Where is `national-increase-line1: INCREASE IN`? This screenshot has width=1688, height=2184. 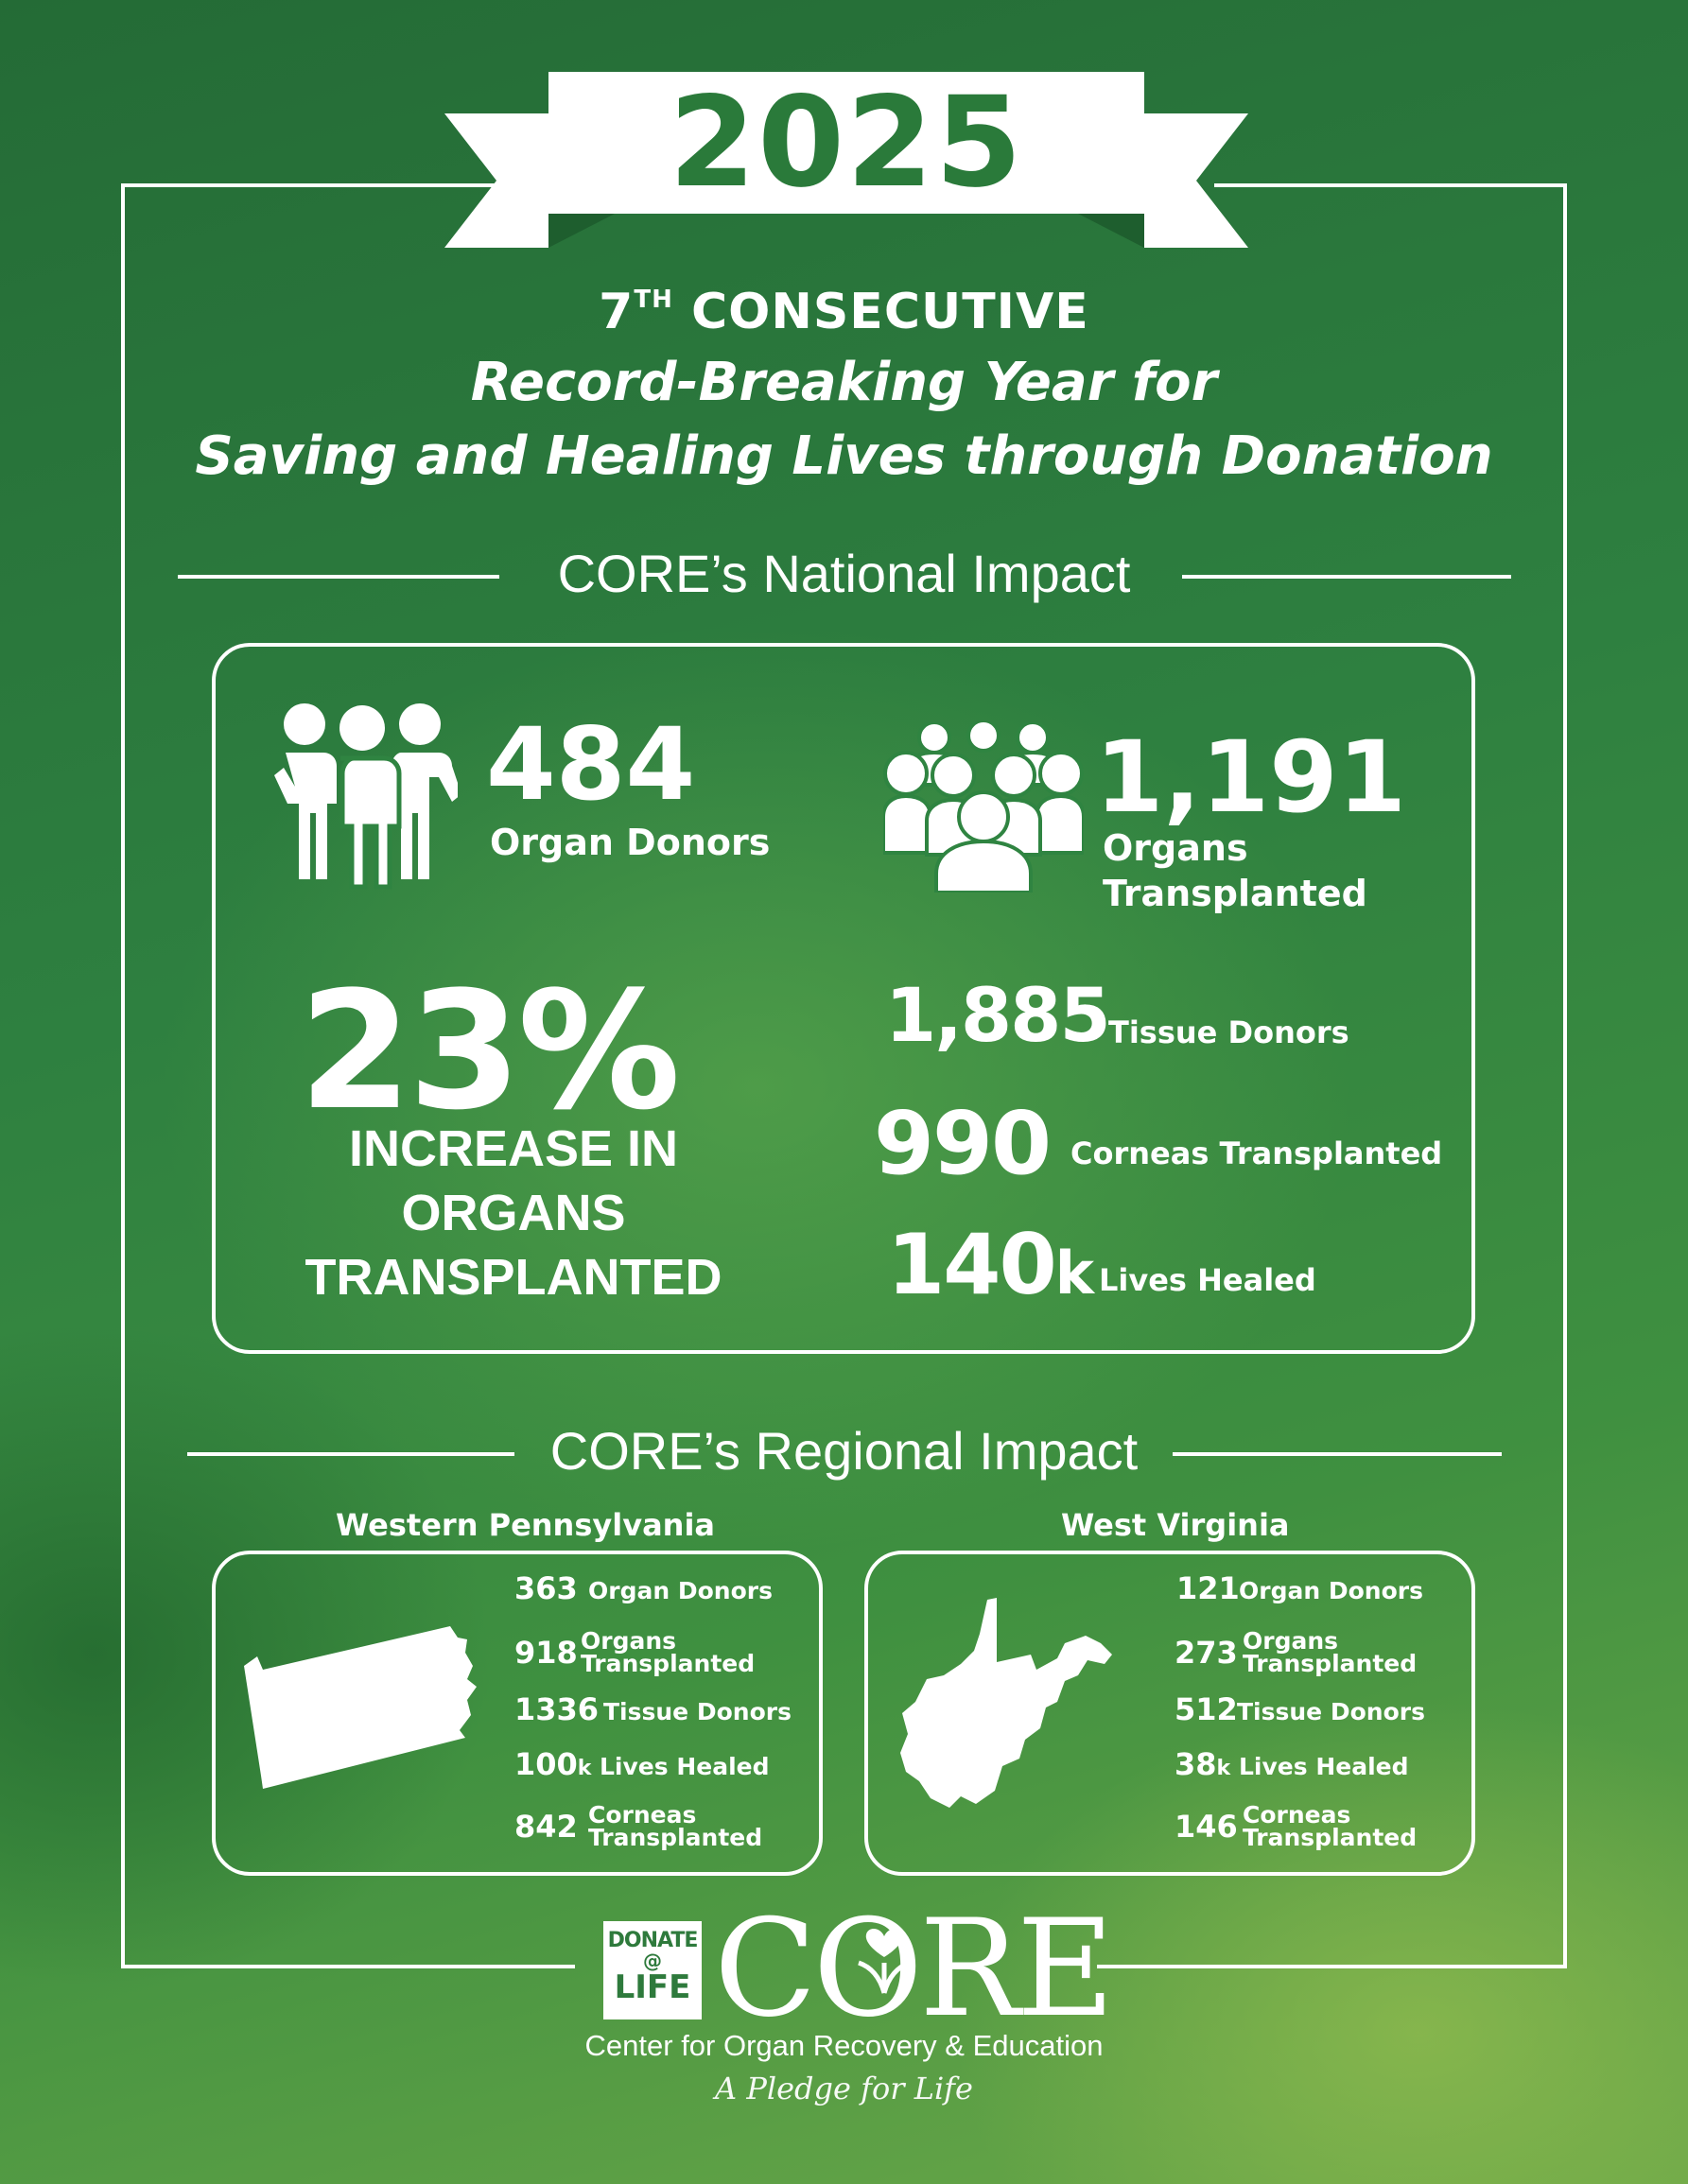
national-increase-line1: INCREASE IN is located at coordinates (513, 1148).